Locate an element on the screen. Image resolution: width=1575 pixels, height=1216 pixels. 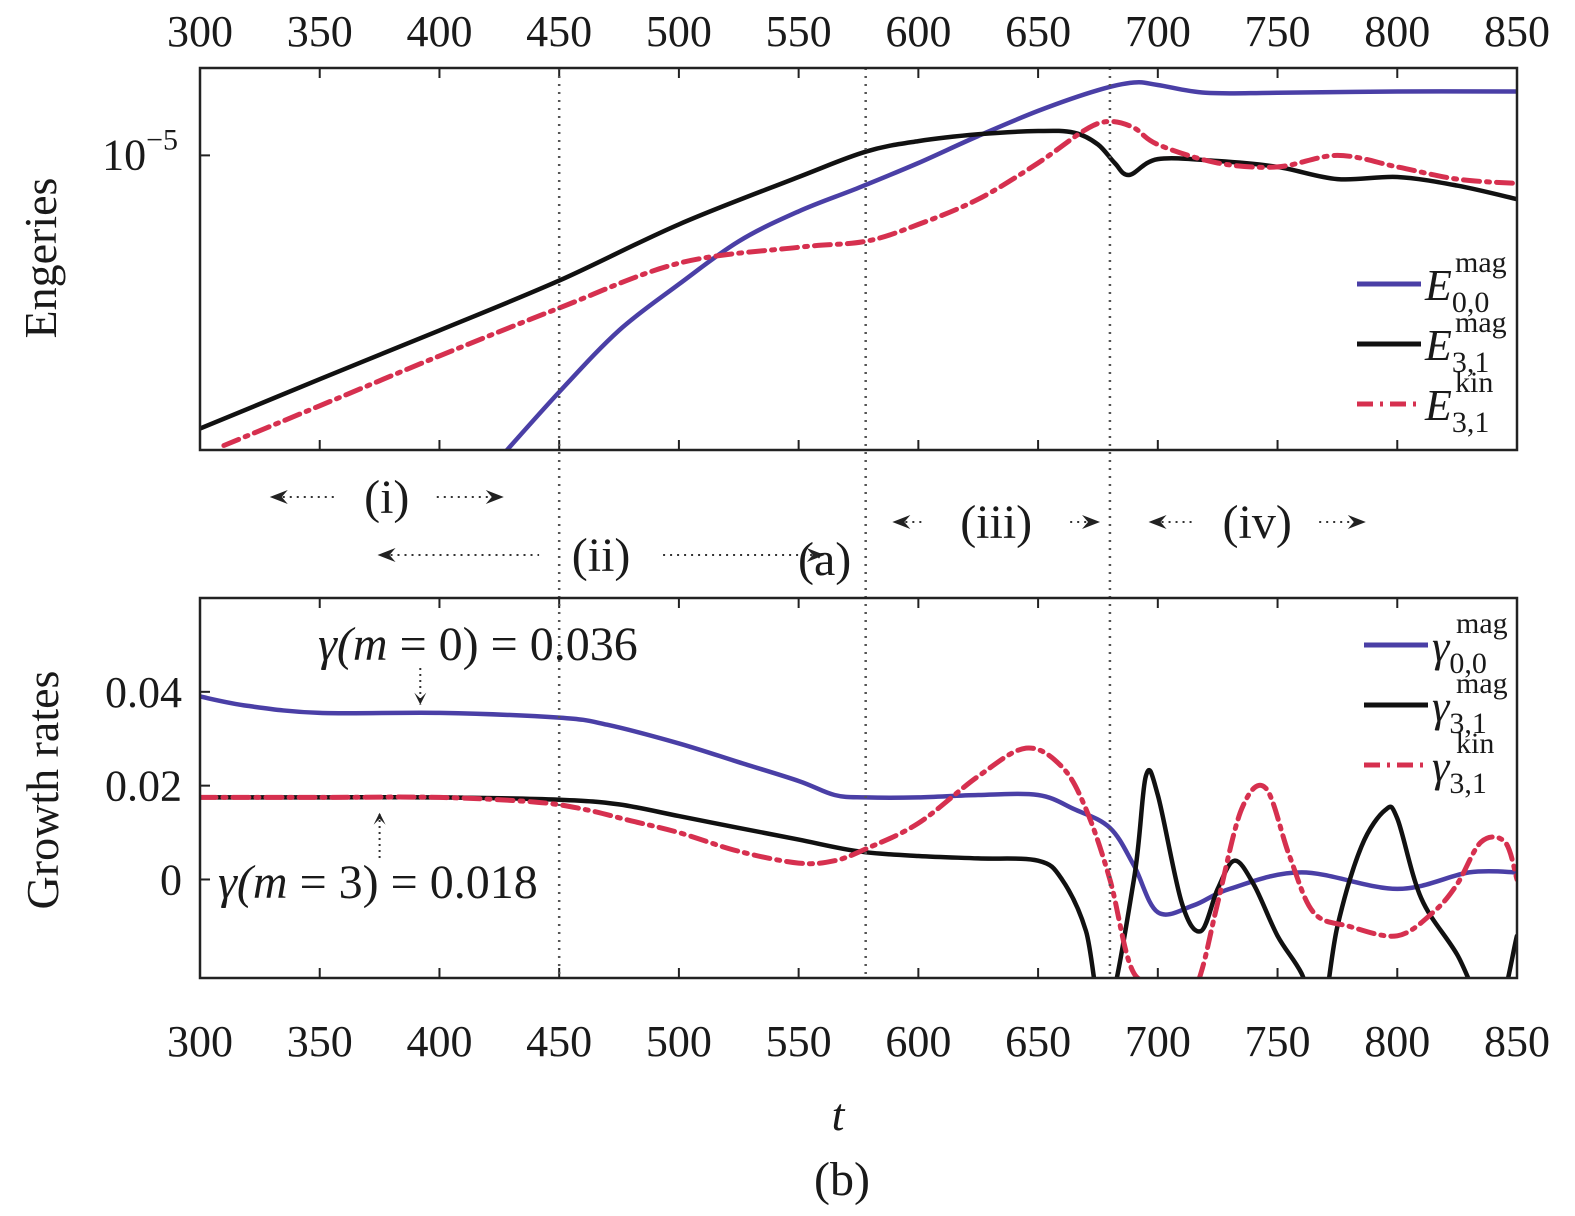
tick-base: 10 is located at coordinates (124, 154).